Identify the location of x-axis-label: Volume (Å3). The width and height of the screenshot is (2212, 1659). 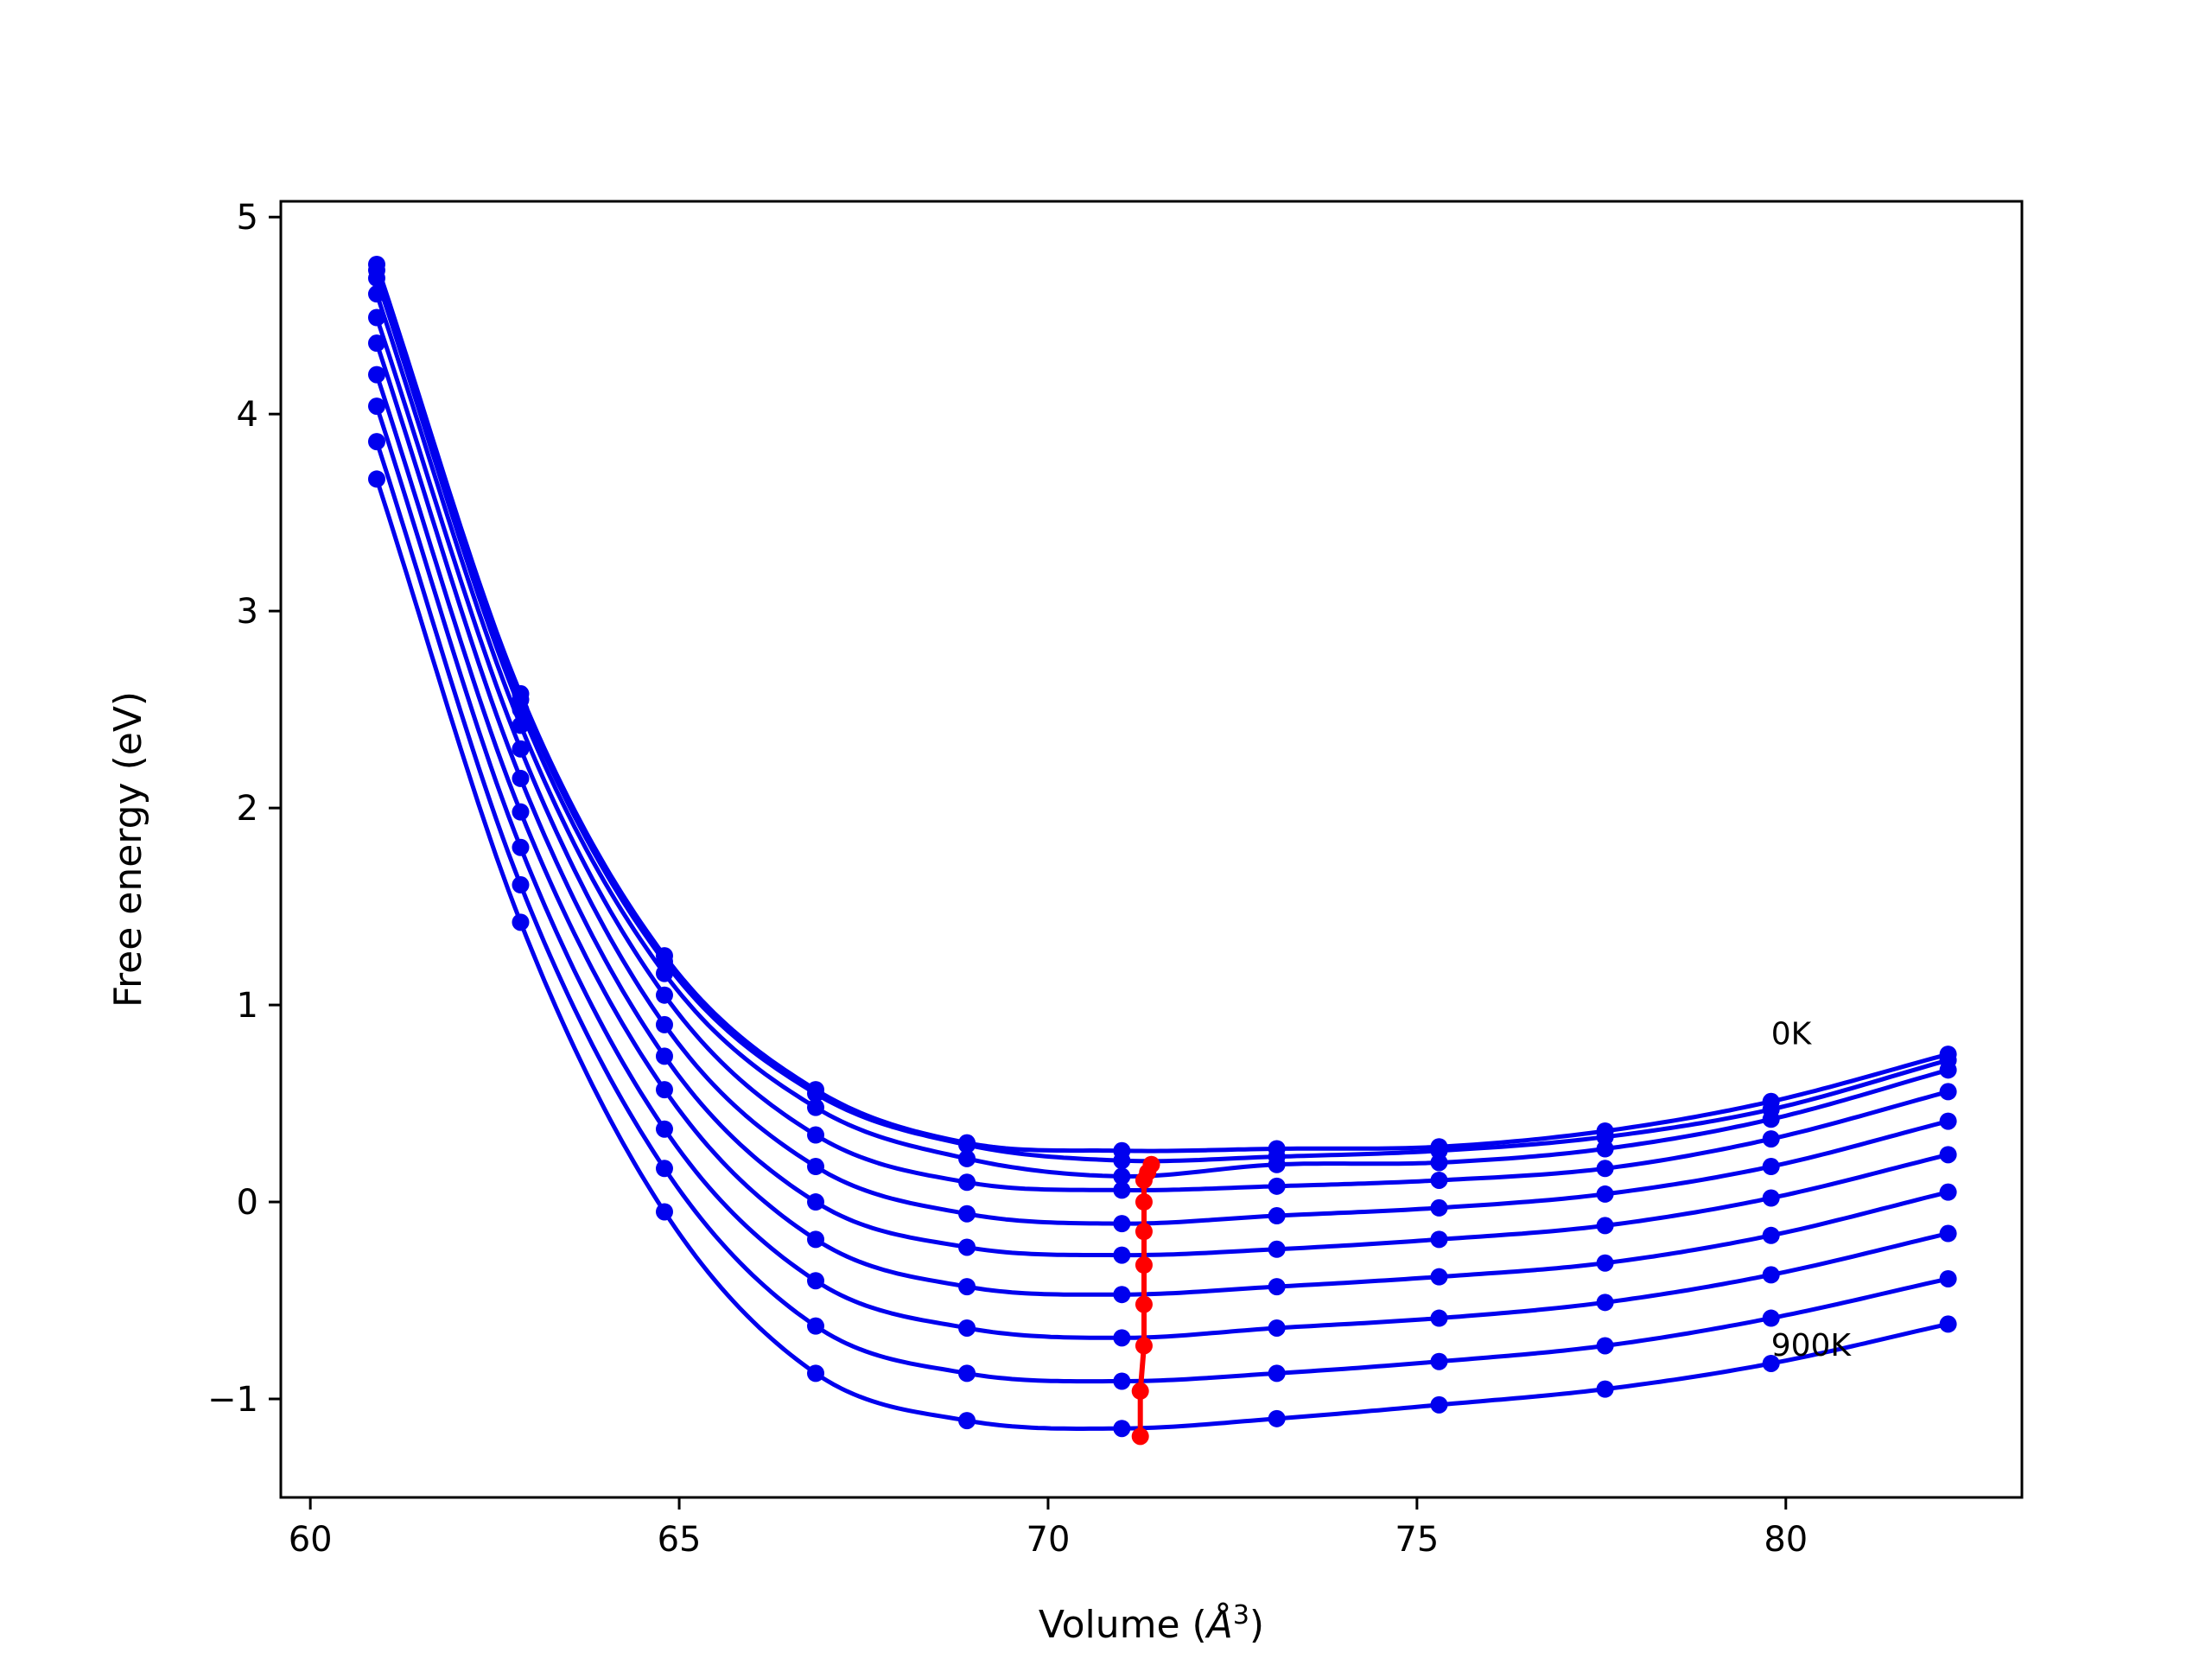
(1151, 1623).